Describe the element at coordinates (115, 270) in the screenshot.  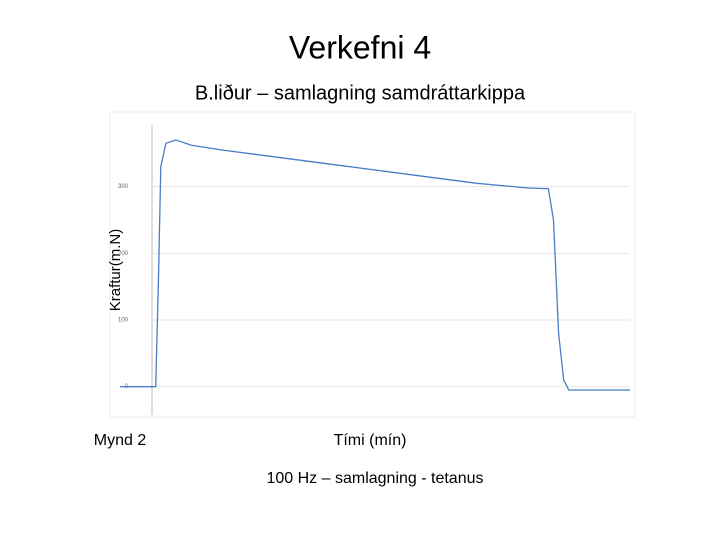
I see `y-axis-label: Kraftur(m.N)` at that location.